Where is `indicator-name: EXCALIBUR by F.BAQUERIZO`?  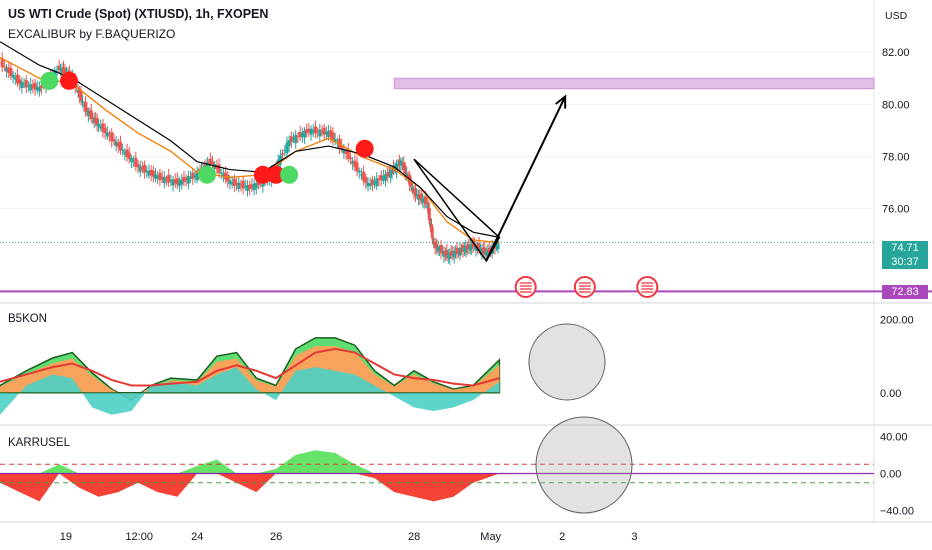 indicator-name: EXCALIBUR by F.BAQUERIZO is located at coordinates (92, 34).